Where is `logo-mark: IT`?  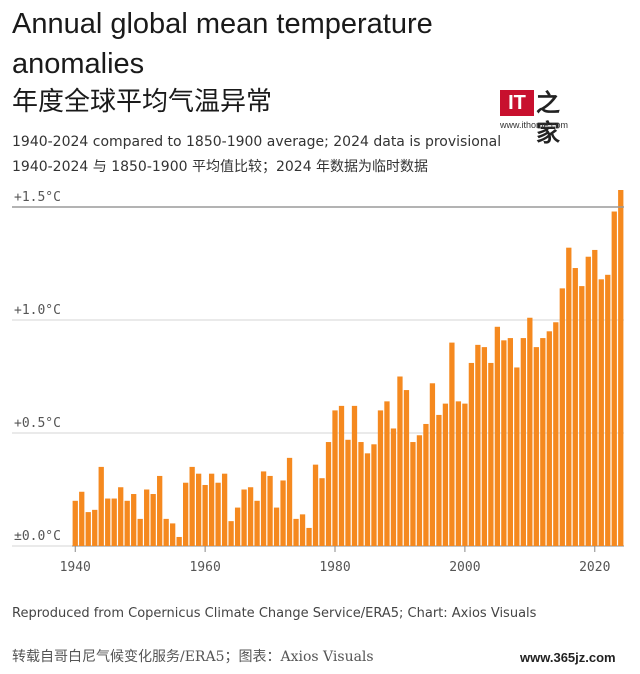
logo-mark: IT is located at coordinates (517, 103).